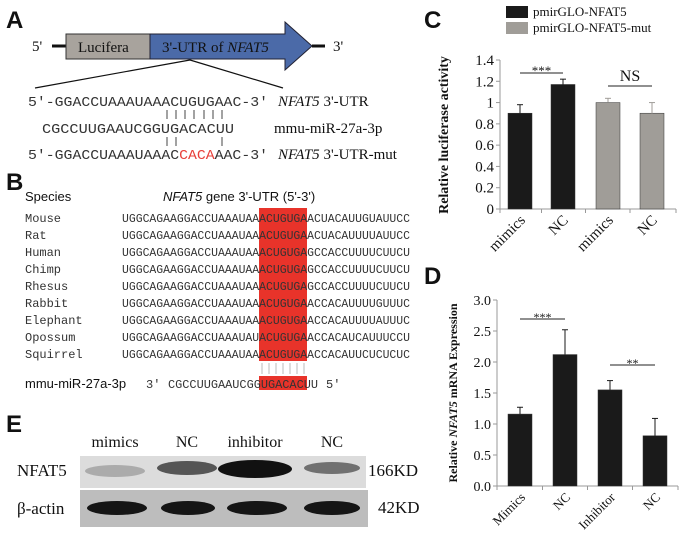 The image size is (681, 544). What do you see at coordinates (595, 233) in the screenshot?
I see `category-label: mimics` at bounding box center [595, 233].